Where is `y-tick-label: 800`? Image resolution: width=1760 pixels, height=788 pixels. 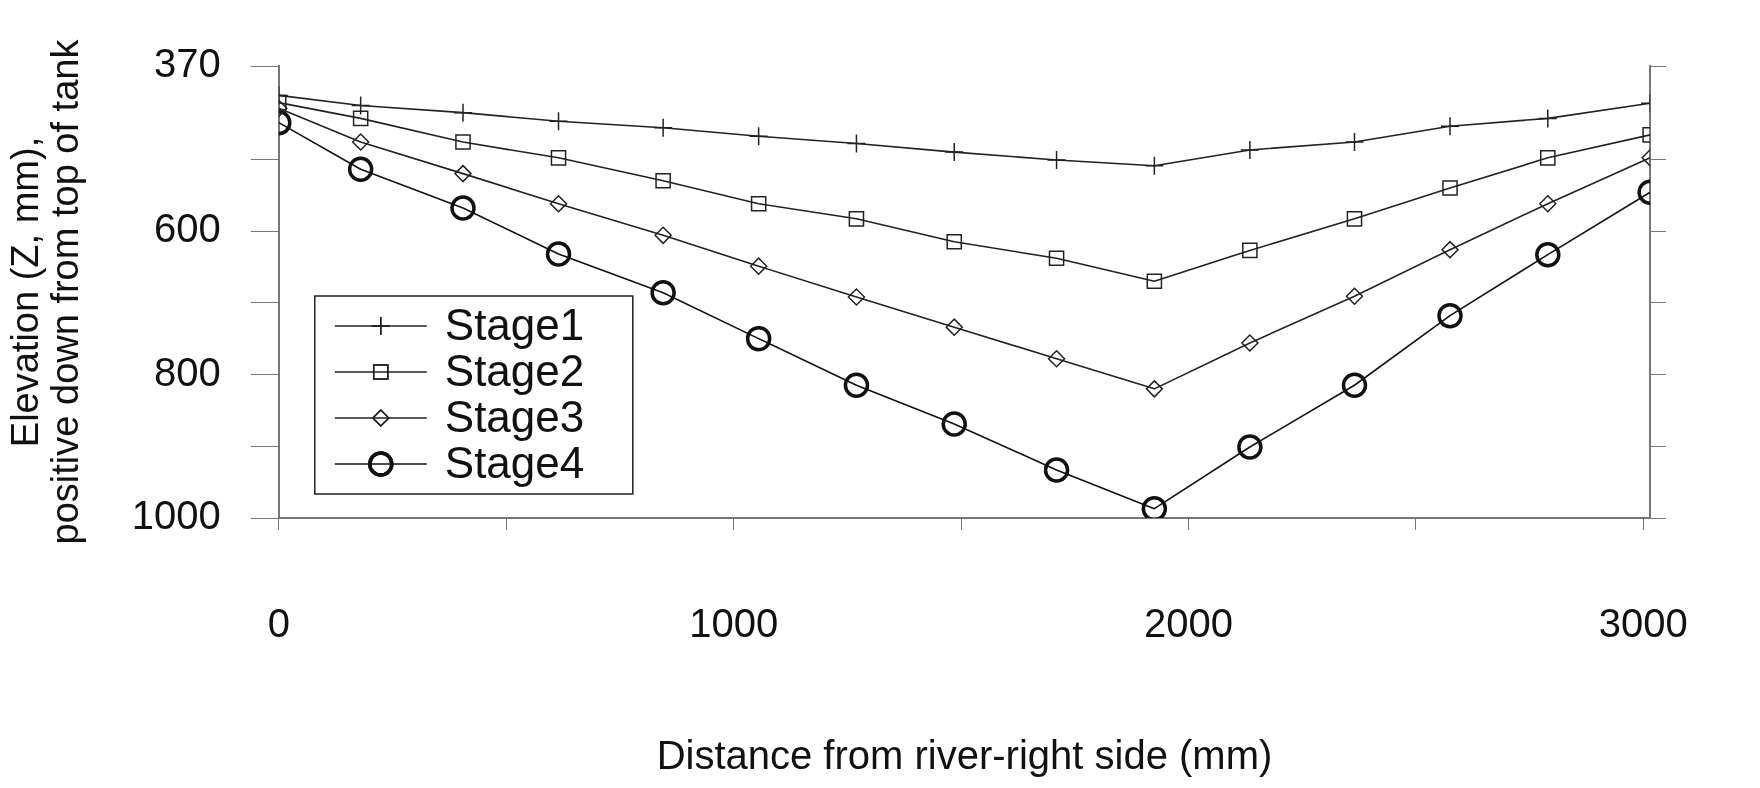 y-tick-label: 800 is located at coordinates (187, 371).